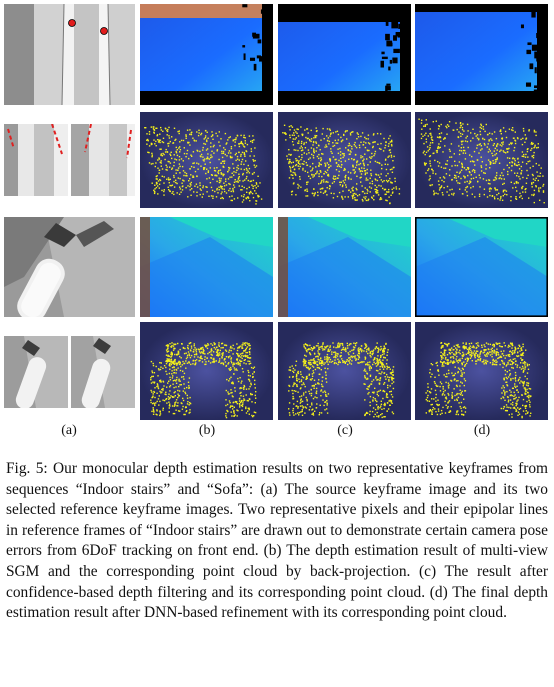 Image resolution: width=554 pixels, height=687 pixels. I want to click on sofa-depth-map-d, so click(481, 267).